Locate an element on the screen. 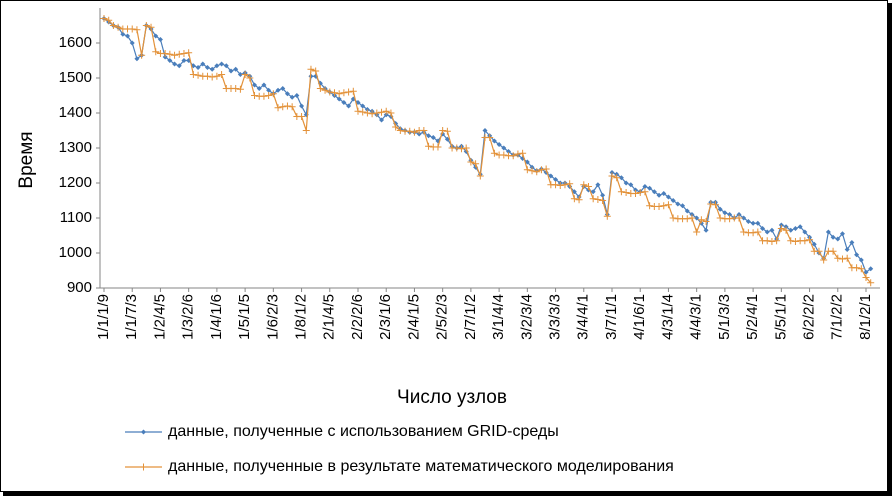 This screenshot has width=892, height=496. x-tick-label: 4/3/1/4 is located at coordinates (667, 317).